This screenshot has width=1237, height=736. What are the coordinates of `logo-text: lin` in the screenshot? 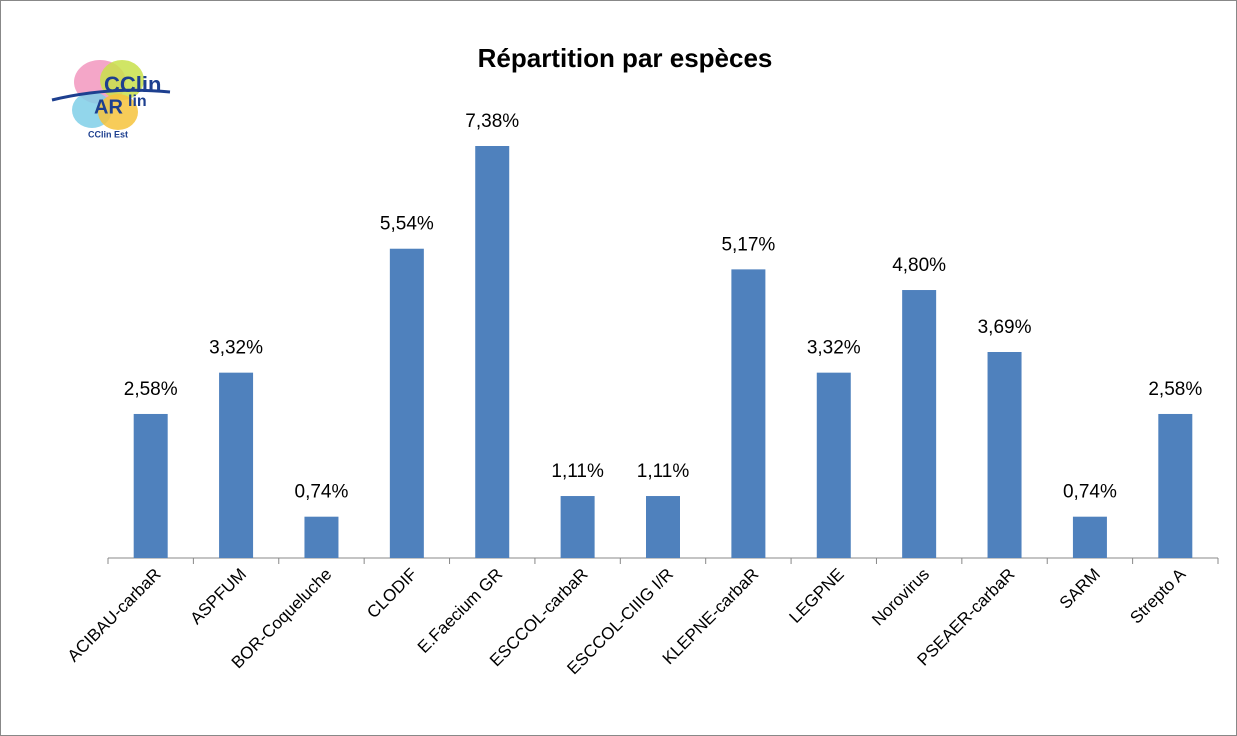 It's located at (137, 101).